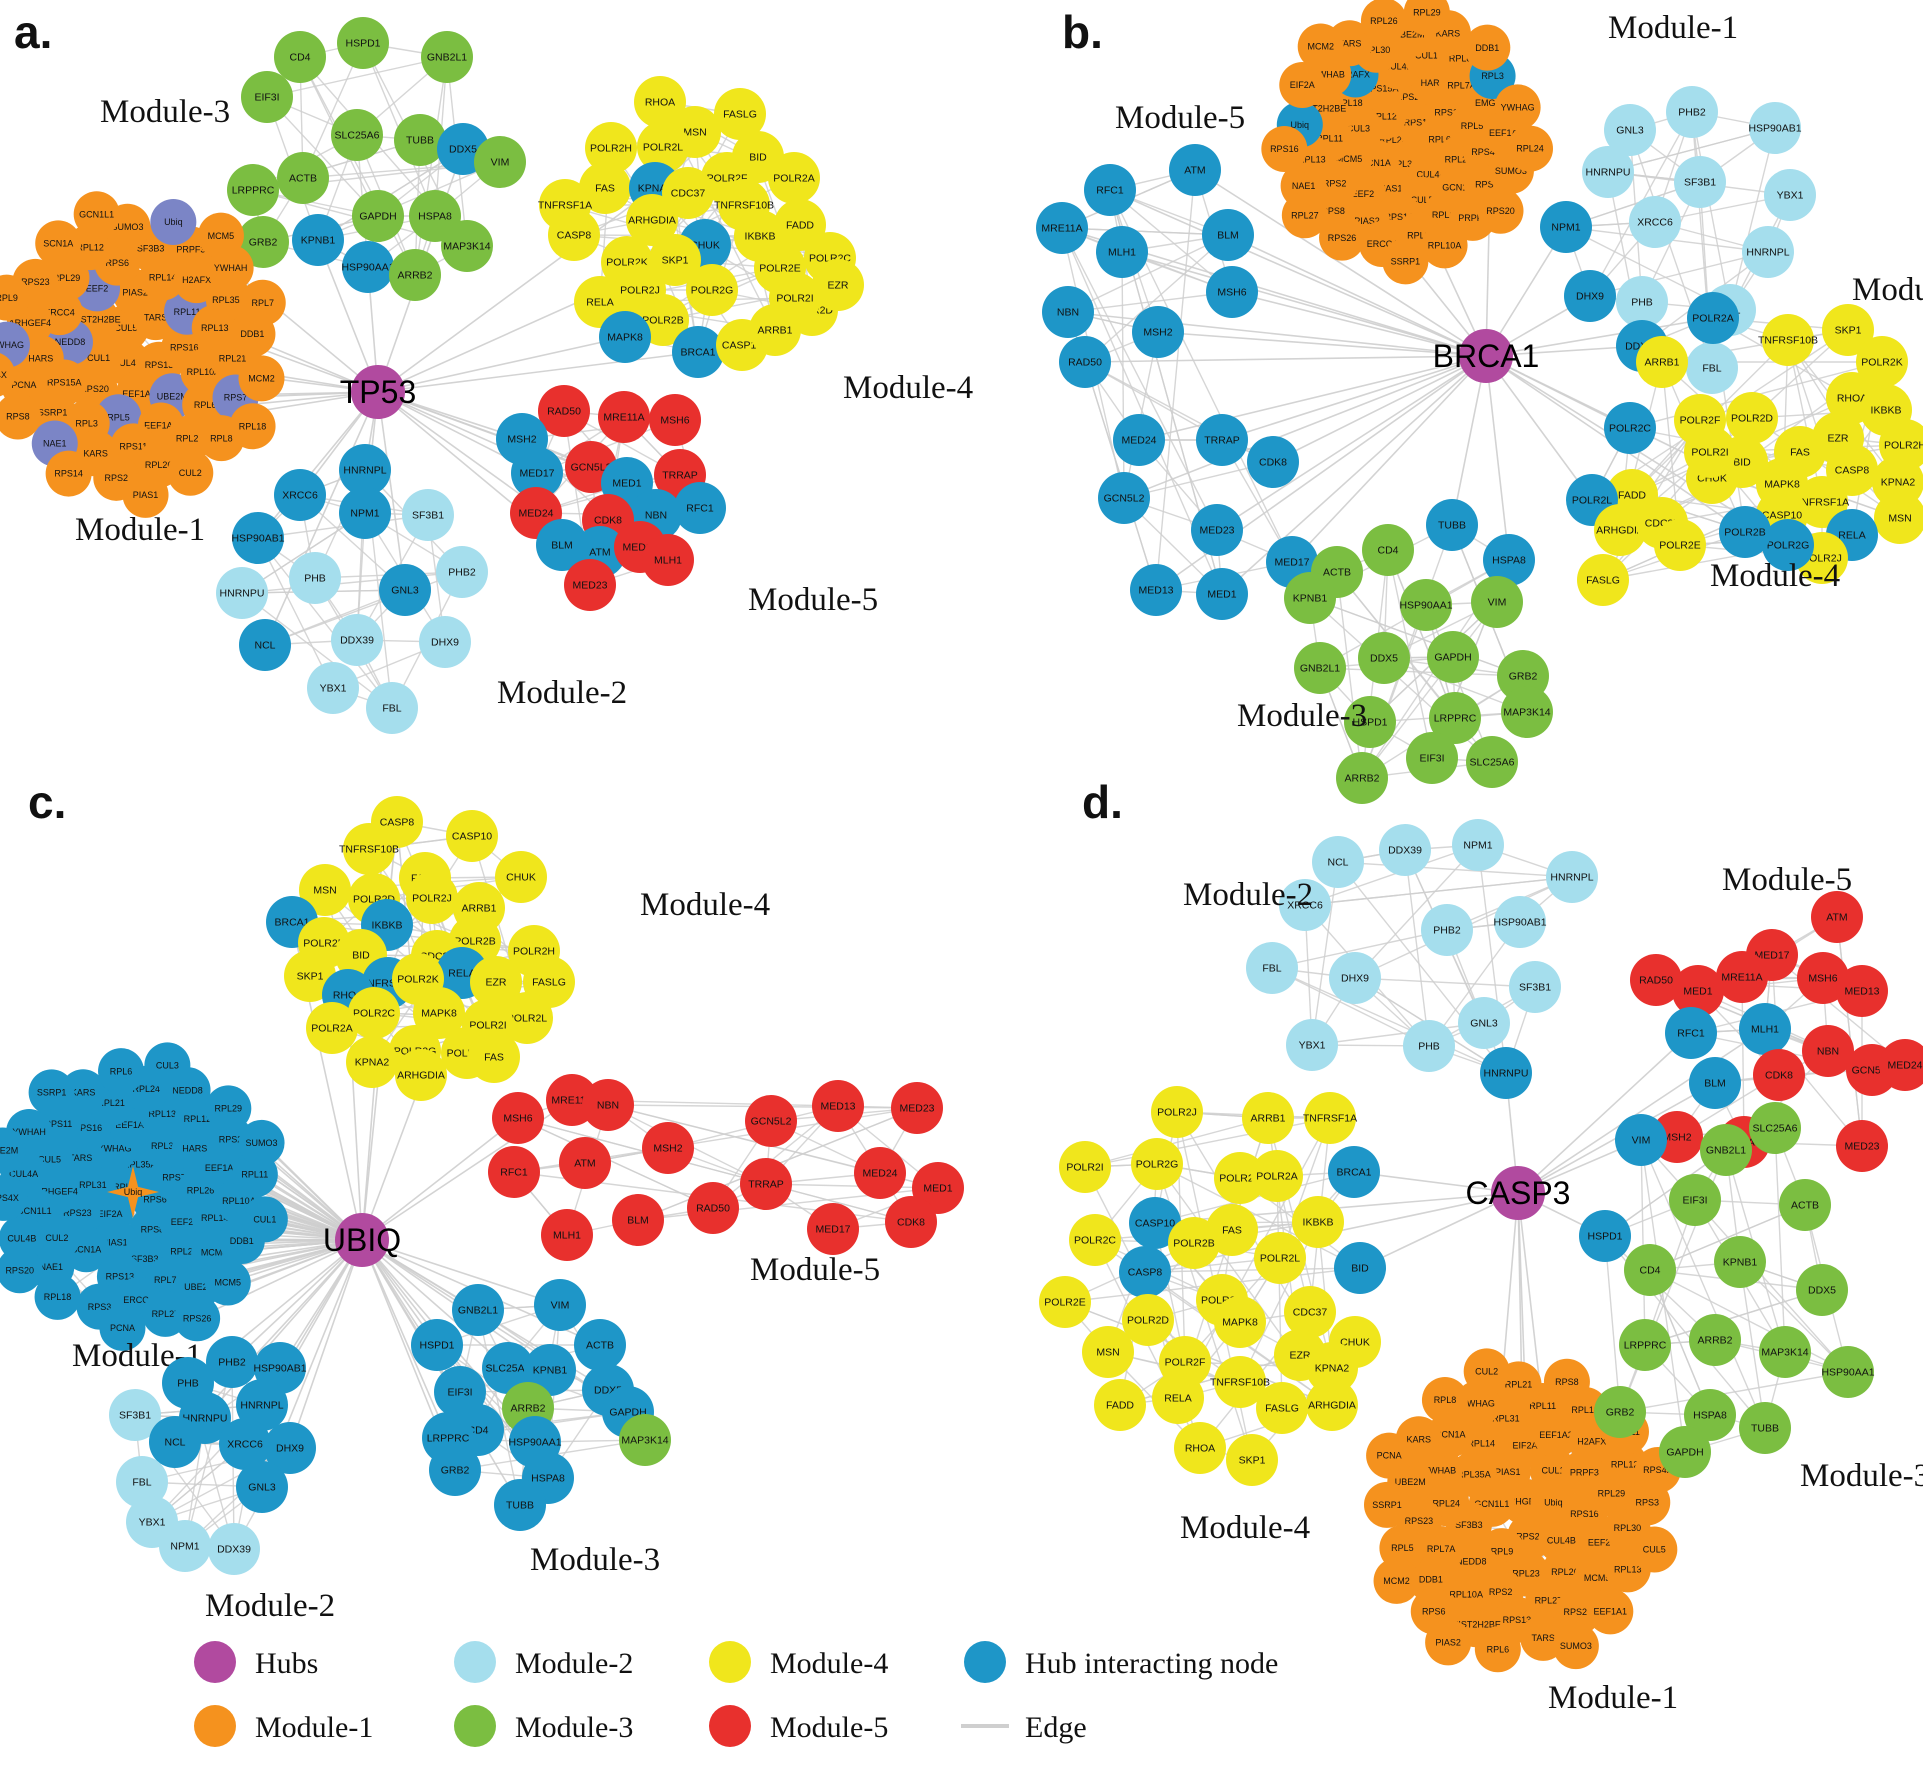  I want to click on node-PHB2, so click(1447, 930).